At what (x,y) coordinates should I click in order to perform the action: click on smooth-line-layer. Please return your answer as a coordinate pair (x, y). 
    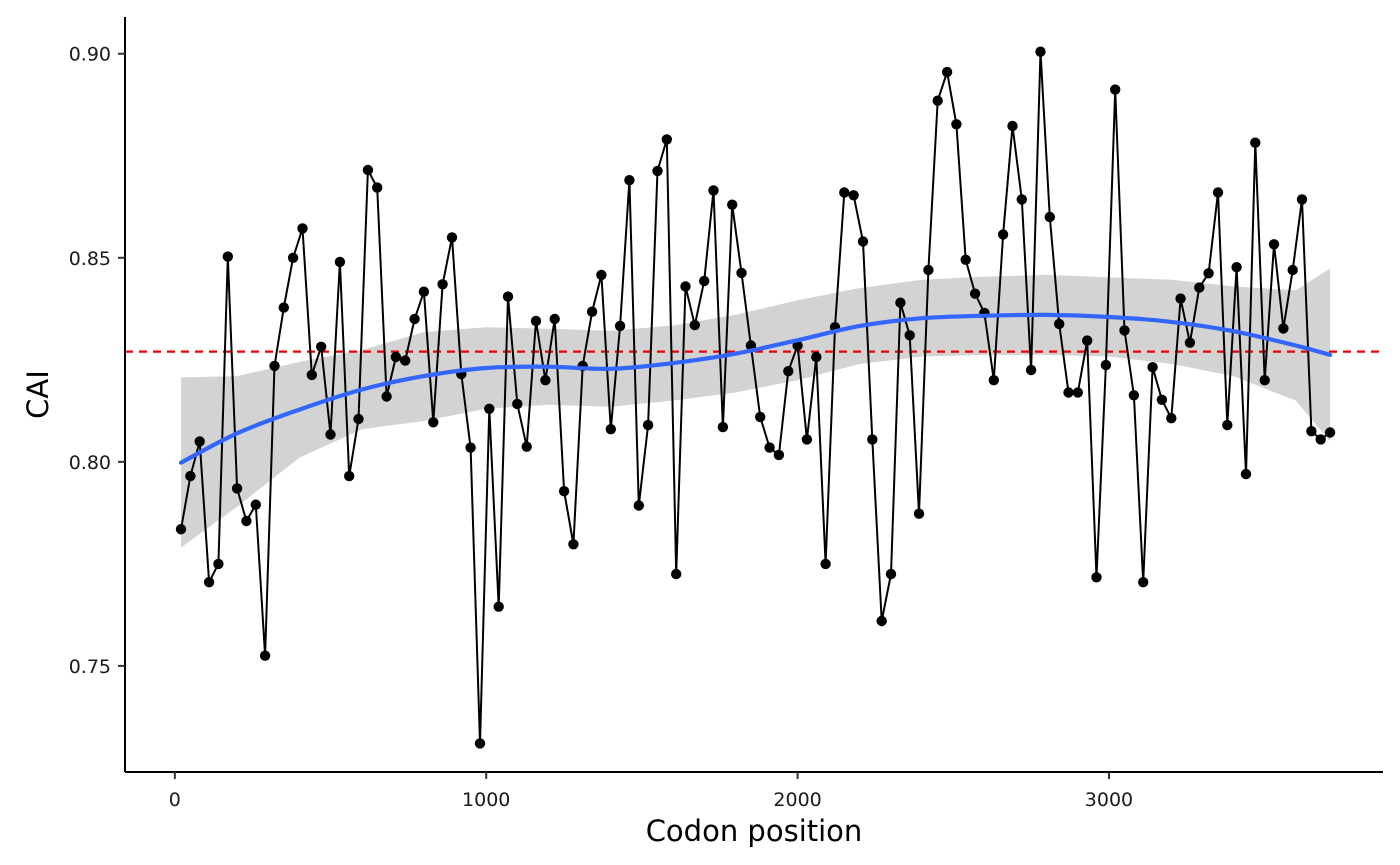
    Looking at the image, I should click on (755, 388).